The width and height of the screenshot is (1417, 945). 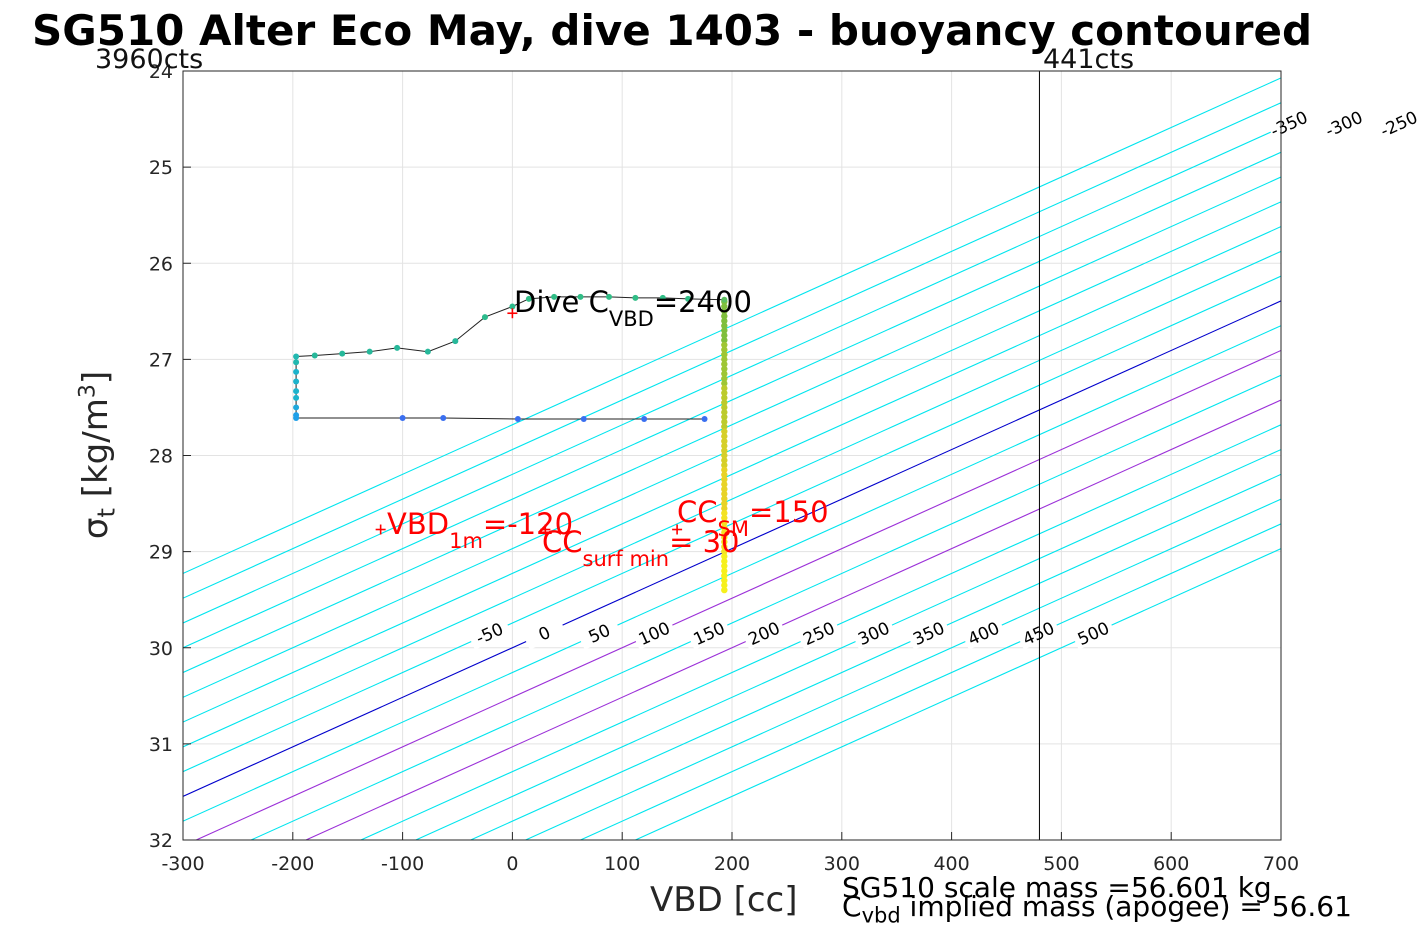 I want to click on x-tick-label: -100, so click(x=402, y=864).